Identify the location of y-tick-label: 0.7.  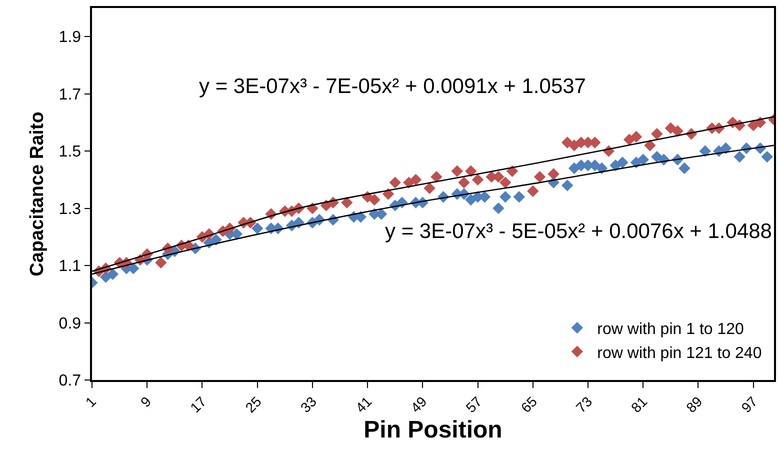
(70, 381).